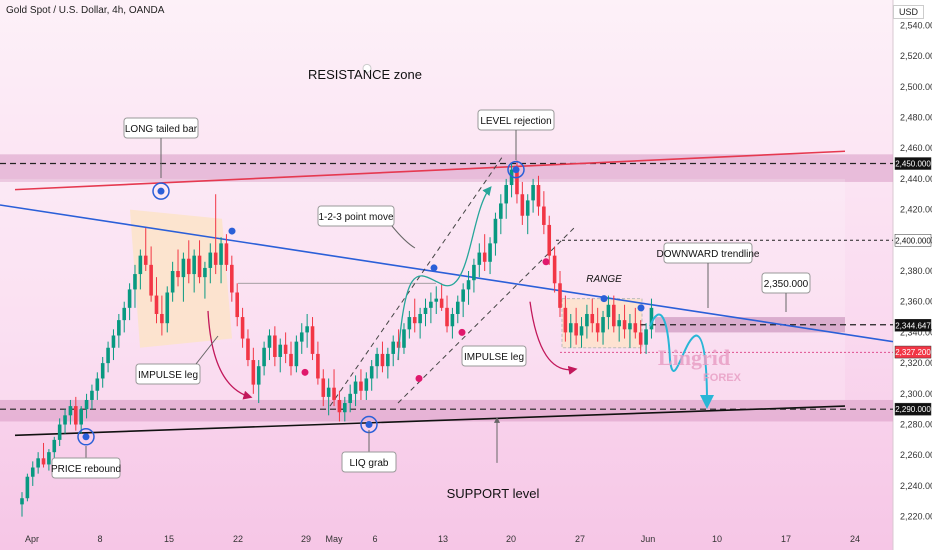 The width and height of the screenshot is (932, 550). I want to click on impulse2-label: IMPULSE leg, so click(494, 357).